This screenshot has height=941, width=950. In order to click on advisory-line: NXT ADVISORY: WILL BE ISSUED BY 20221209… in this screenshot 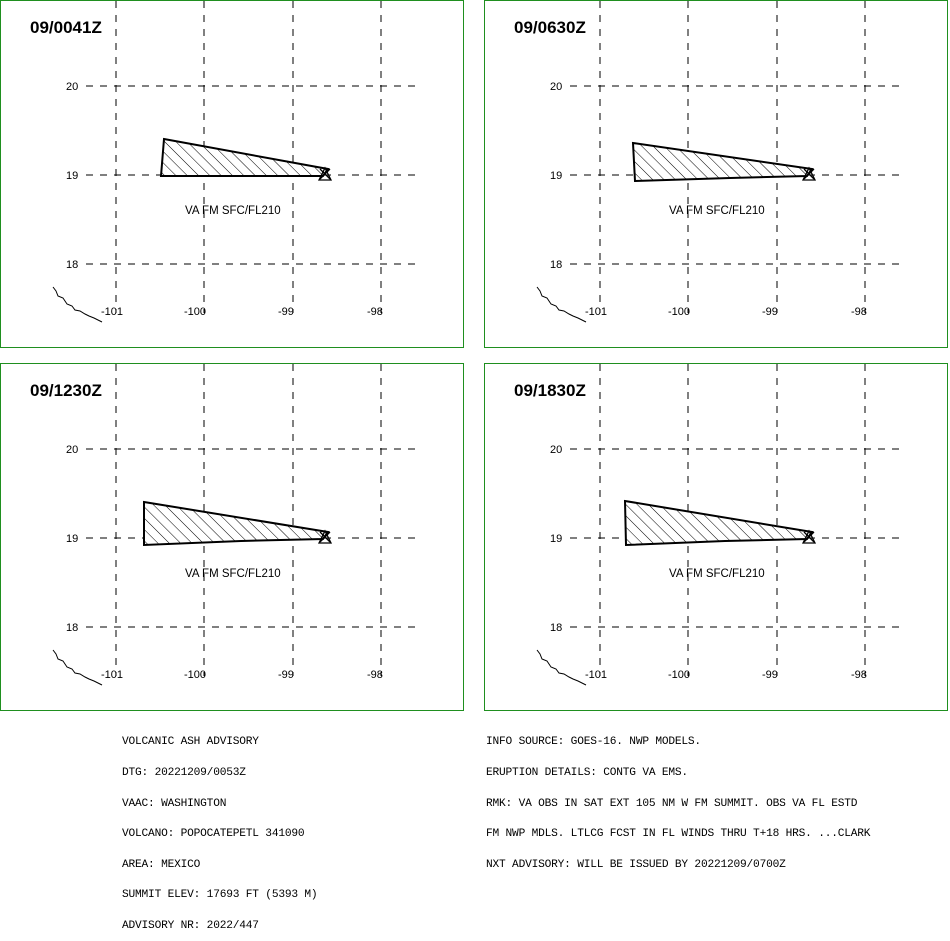, I will do `click(636, 864)`.